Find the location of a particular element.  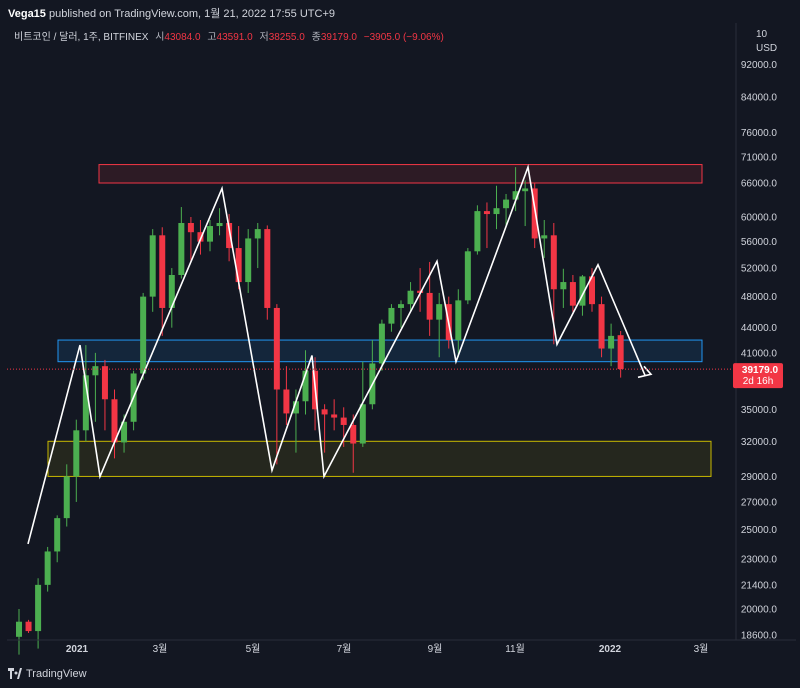

publisher-username: Vega15 is located at coordinates (27, 14).